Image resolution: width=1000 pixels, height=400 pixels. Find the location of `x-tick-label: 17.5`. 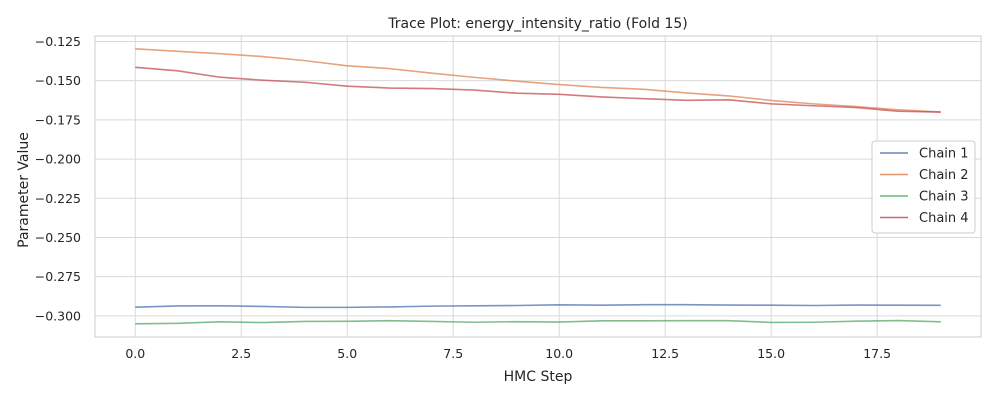

x-tick-label: 17.5 is located at coordinates (877, 353).